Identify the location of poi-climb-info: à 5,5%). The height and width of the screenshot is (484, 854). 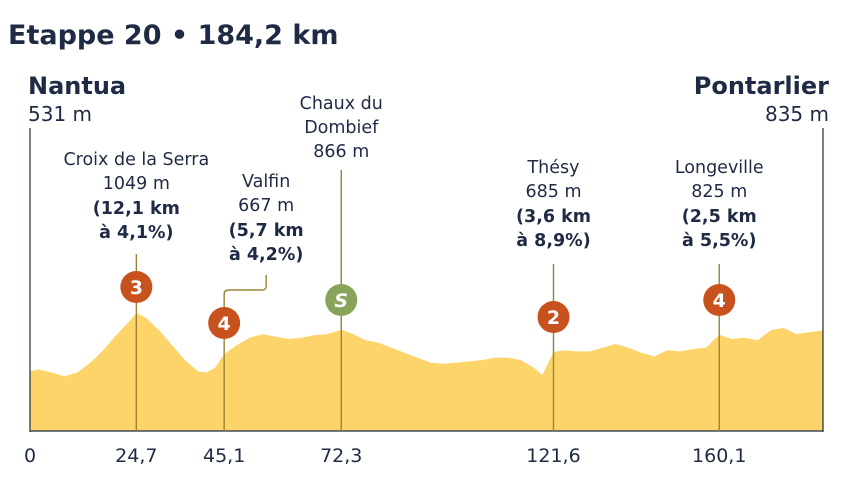
(719, 241).